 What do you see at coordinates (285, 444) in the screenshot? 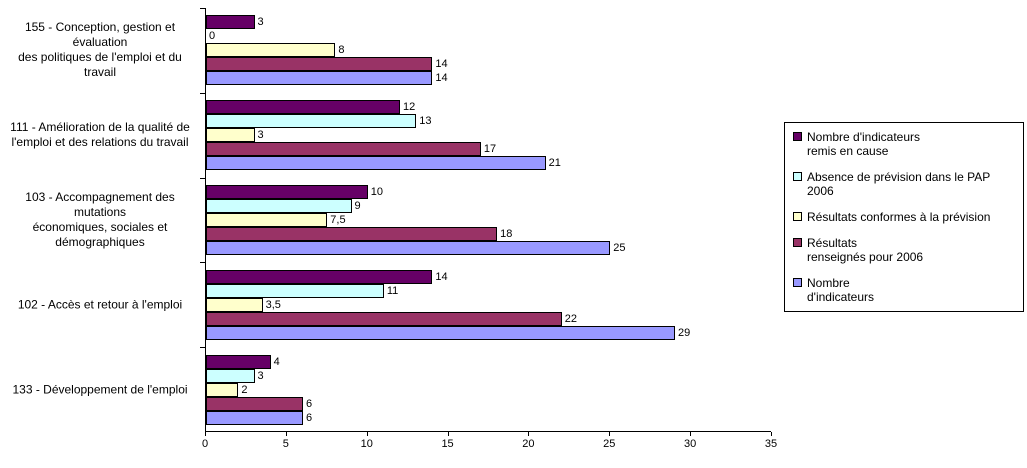
I see `x-tick-label: 5` at bounding box center [285, 444].